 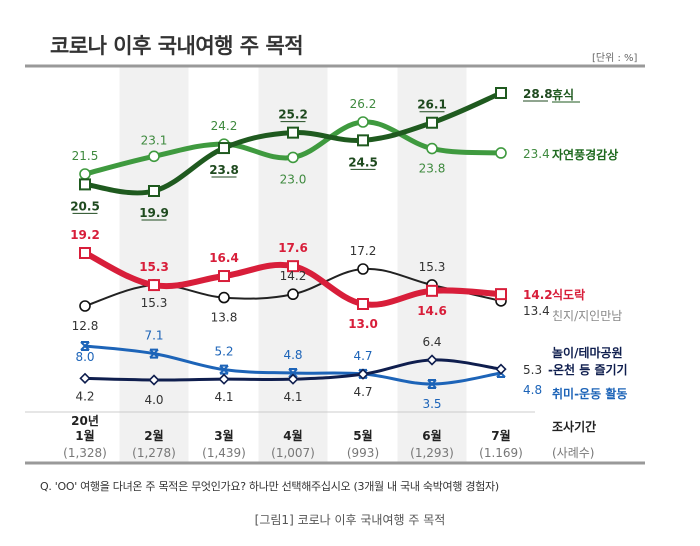 What do you see at coordinates (84, 396) in the screenshot?
I see `value-label-themepark: 4.2` at bounding box center [84, 396].